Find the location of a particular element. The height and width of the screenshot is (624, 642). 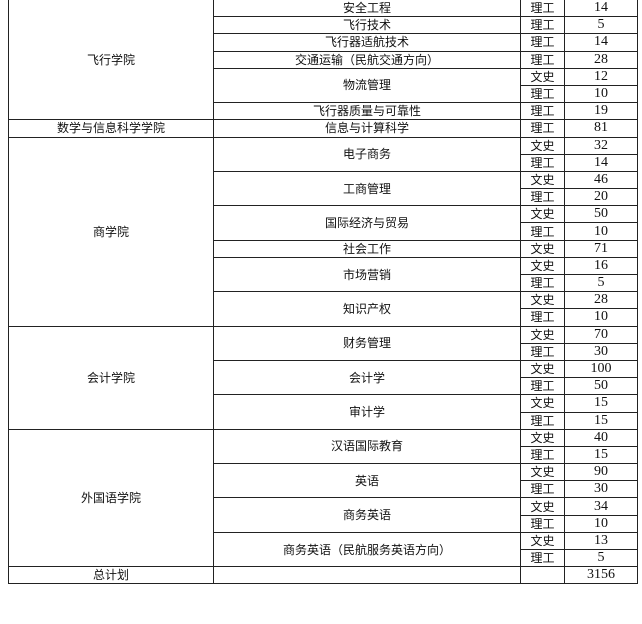

college-name: 会计学院 is located at coordinates (111, 377).